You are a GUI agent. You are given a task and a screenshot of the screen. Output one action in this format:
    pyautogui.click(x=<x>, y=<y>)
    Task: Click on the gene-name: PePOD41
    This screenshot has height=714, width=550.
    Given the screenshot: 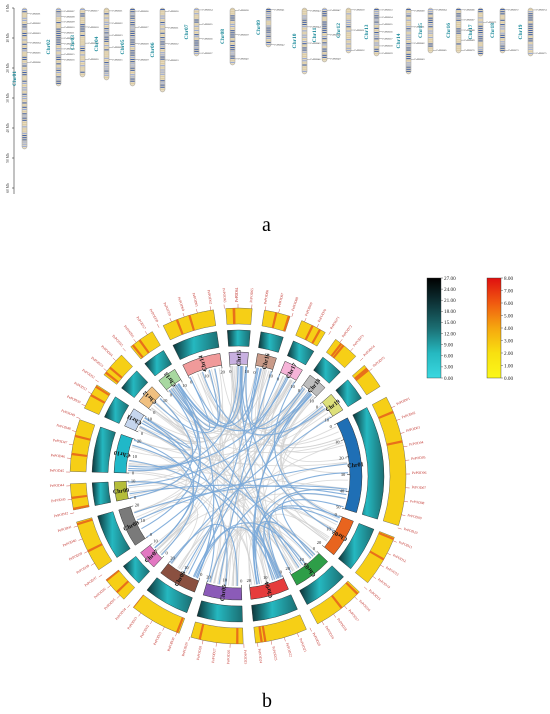 What is the action you would take?
    pyautogui.click(x=64, y=529)
    